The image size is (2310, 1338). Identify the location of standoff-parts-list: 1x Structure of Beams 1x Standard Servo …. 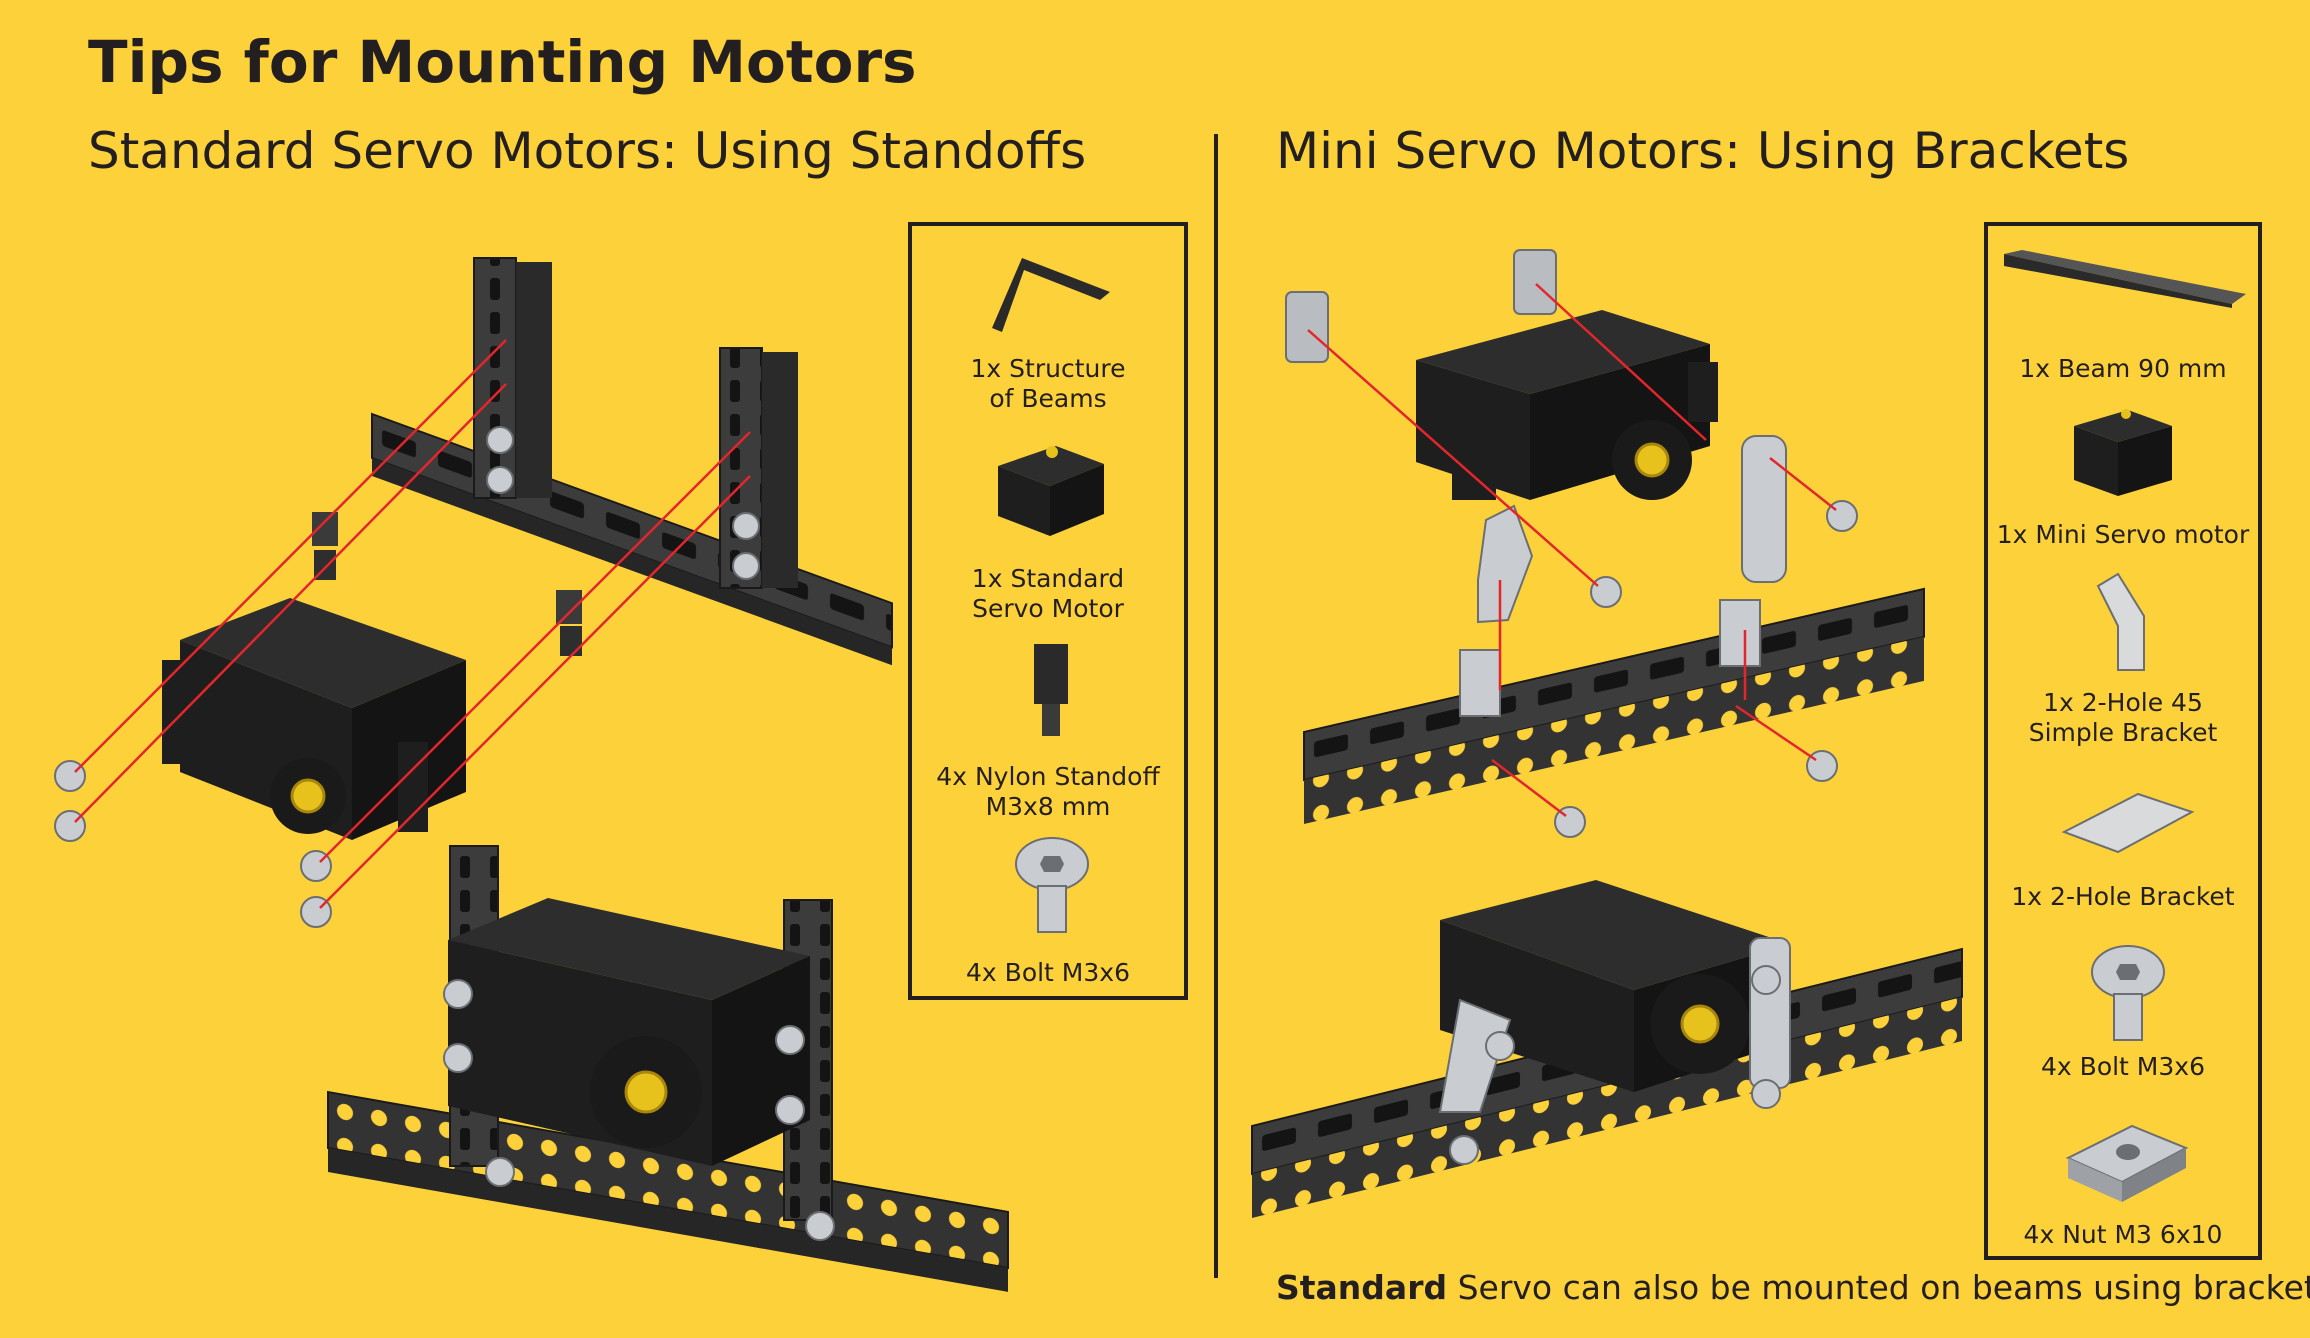
(1048, 611).